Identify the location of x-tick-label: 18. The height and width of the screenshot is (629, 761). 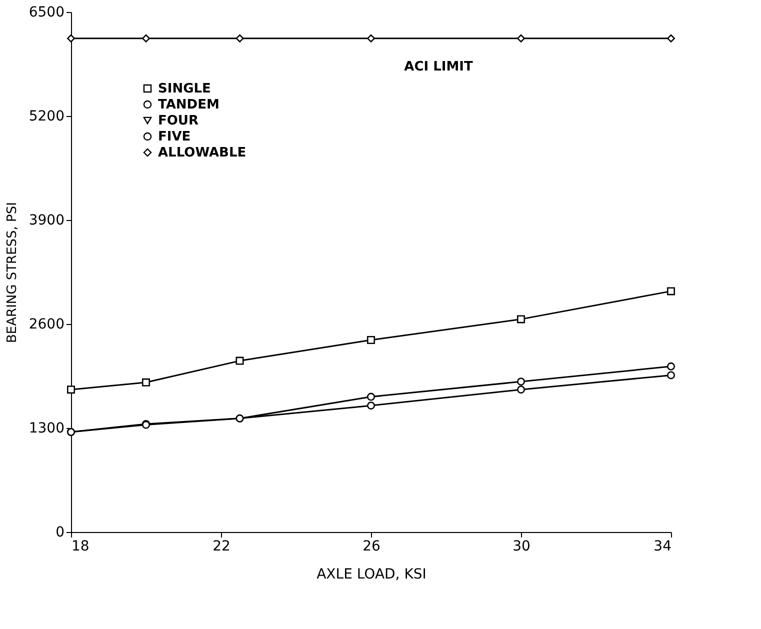
(81, 546).